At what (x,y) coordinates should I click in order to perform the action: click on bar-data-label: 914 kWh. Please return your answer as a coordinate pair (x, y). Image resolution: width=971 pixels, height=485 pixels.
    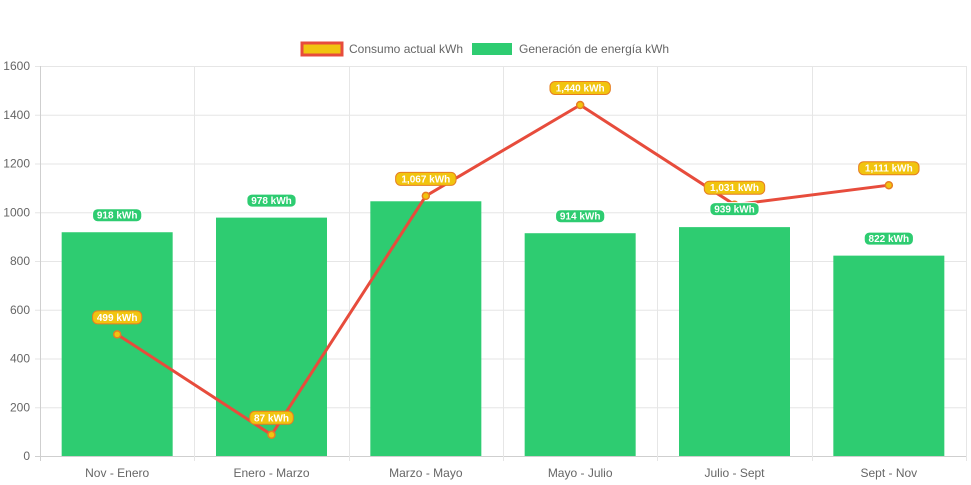
    Looking at the image, I should click on (580, 216).